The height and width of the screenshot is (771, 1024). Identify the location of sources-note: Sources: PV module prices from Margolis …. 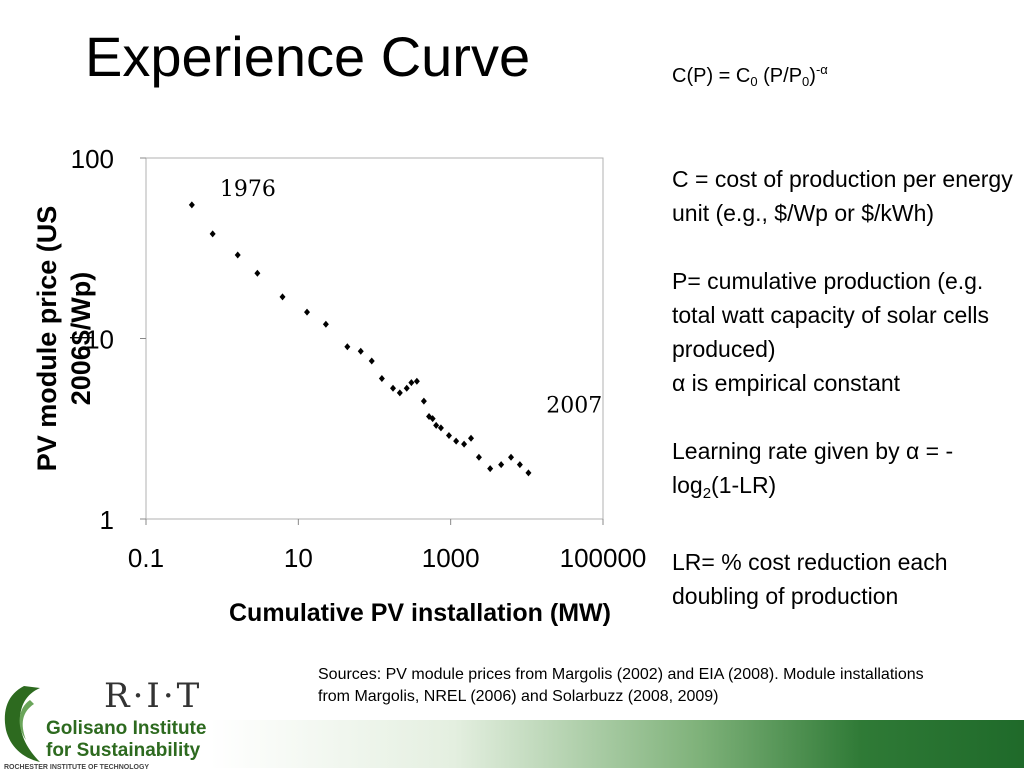
(621, 685).